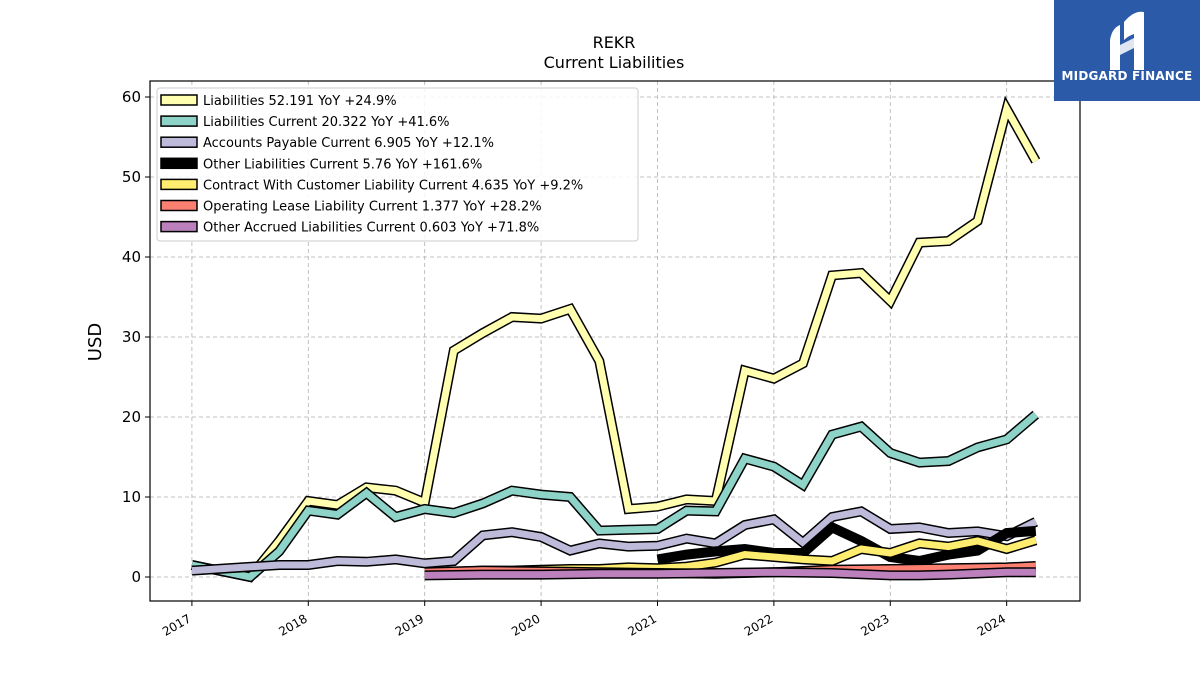 The image size is (1200, 675). What do you see at coordinates (176, 624) in the screenshot?
I see `x-tick-label: 2017` at bounding box center [176, 624].